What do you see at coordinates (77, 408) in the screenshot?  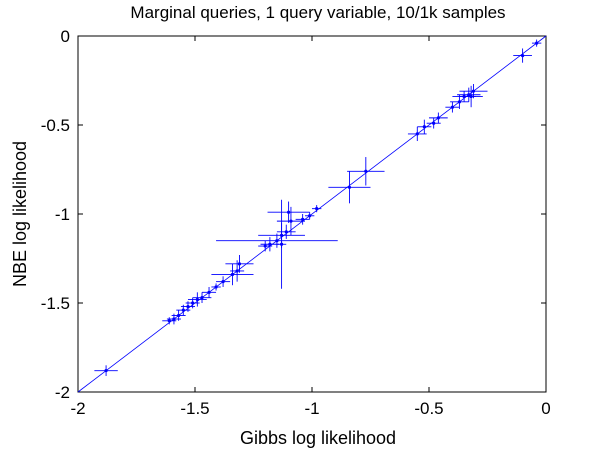 I see `x-tick-label: -2` at bounding box center [77, 408].